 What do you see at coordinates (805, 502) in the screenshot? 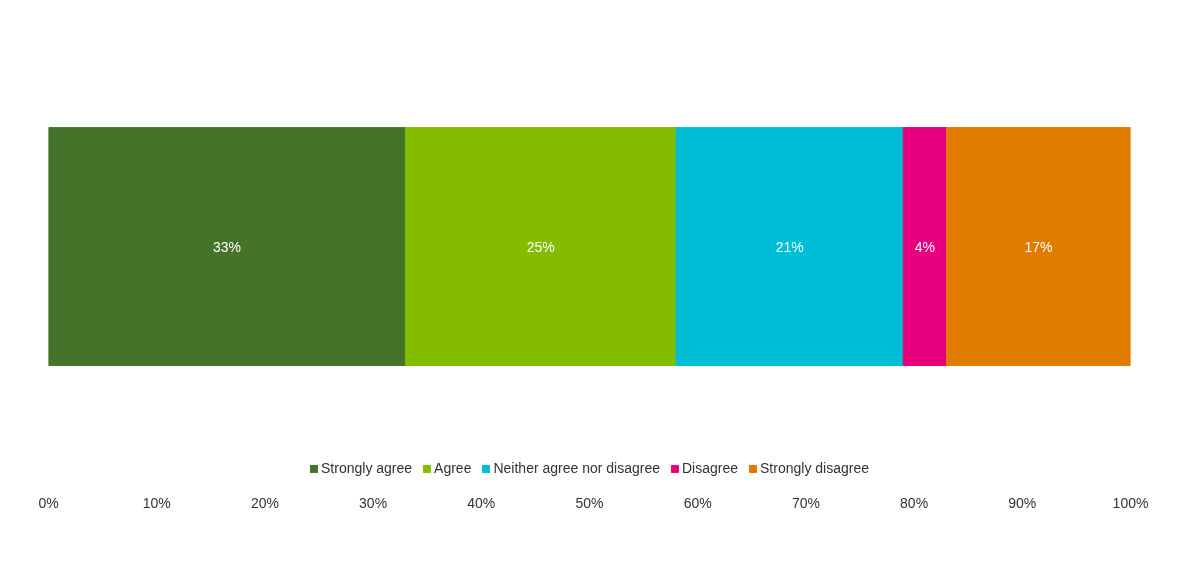
I see `x-tick-label: 70%` at bounding box center [805, 502].